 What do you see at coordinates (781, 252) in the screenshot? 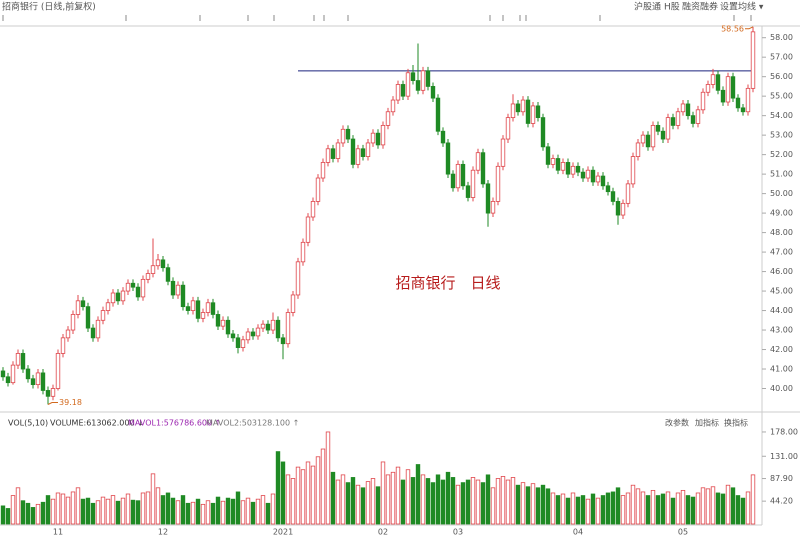
I see `y-tick-label: 47.00` at bounding box center [781, 252].